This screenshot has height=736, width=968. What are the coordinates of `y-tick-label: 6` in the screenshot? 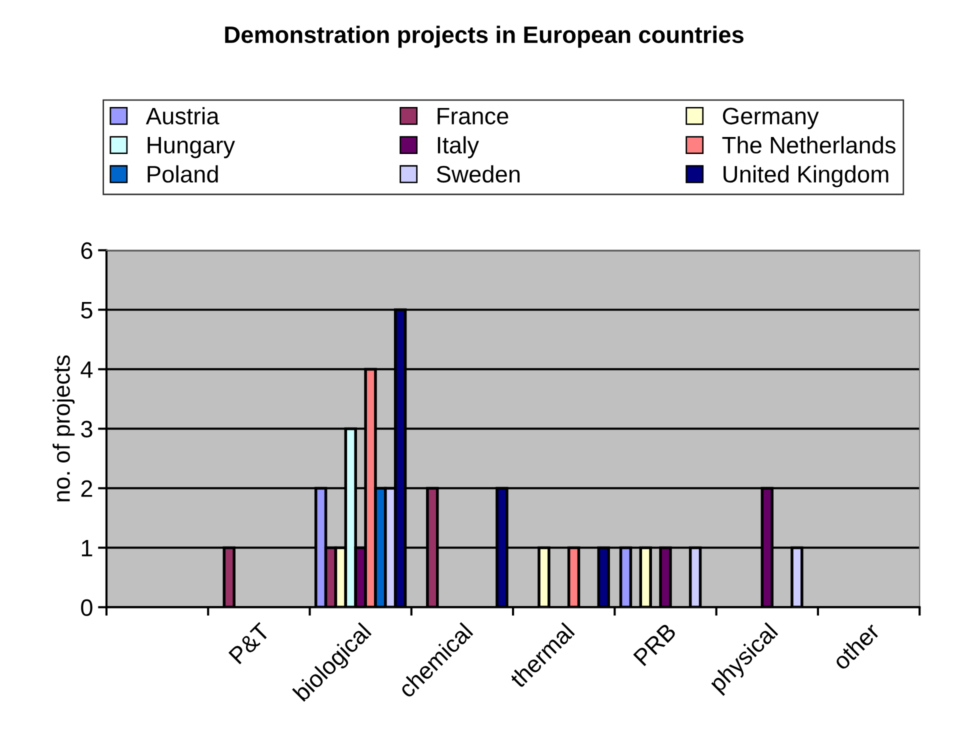 It's located at (86, 251).